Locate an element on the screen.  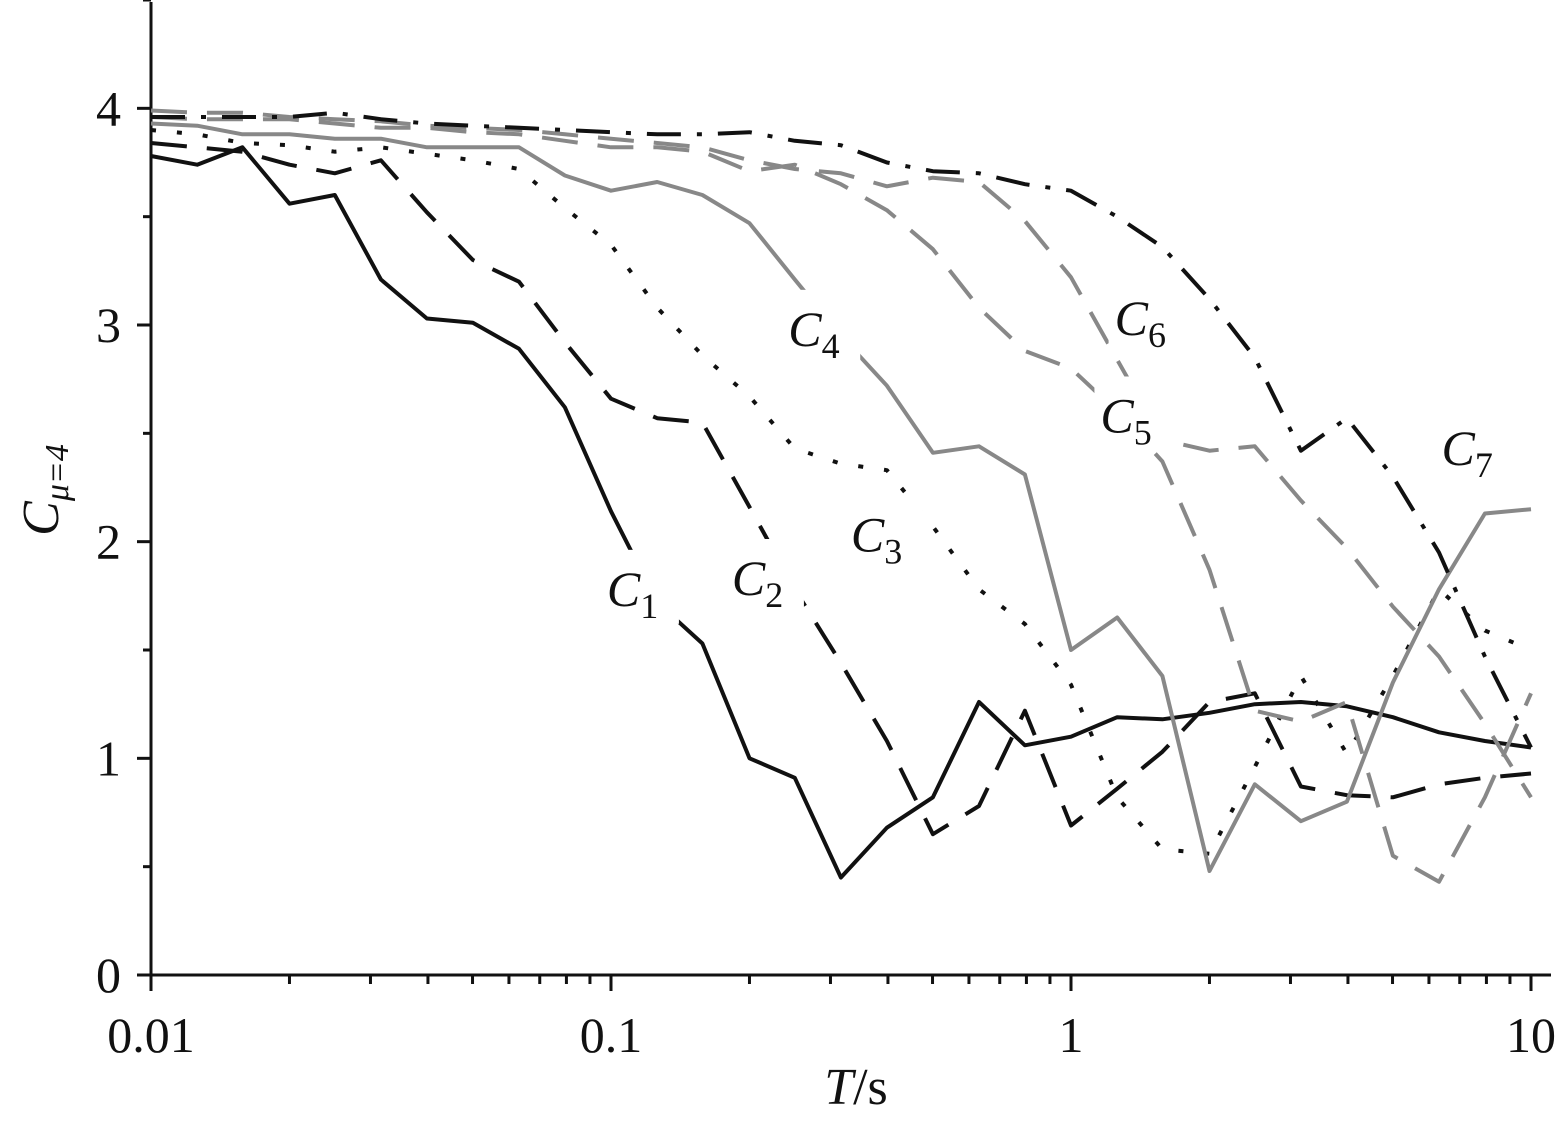
y-tick-label: 0 is located at coordinates (108, 975).